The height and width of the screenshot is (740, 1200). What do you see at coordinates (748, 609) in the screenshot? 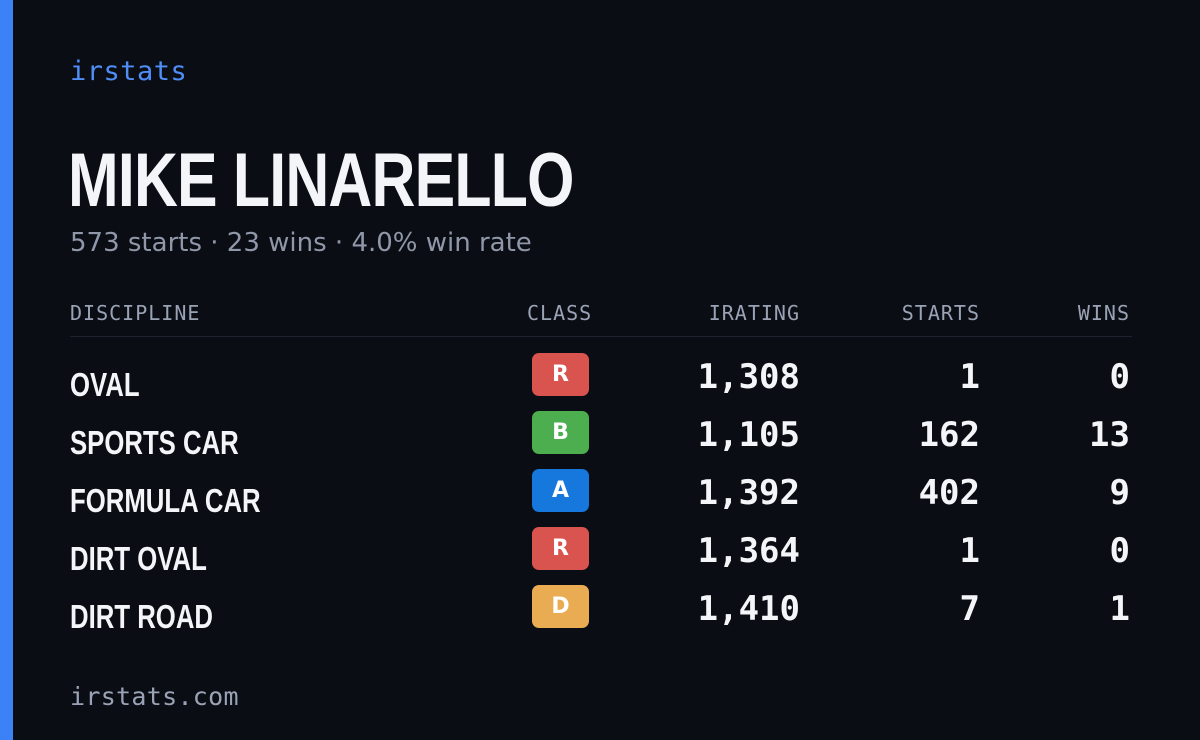
I see `irating-value: 1,410` at bounding box center [748, 609].